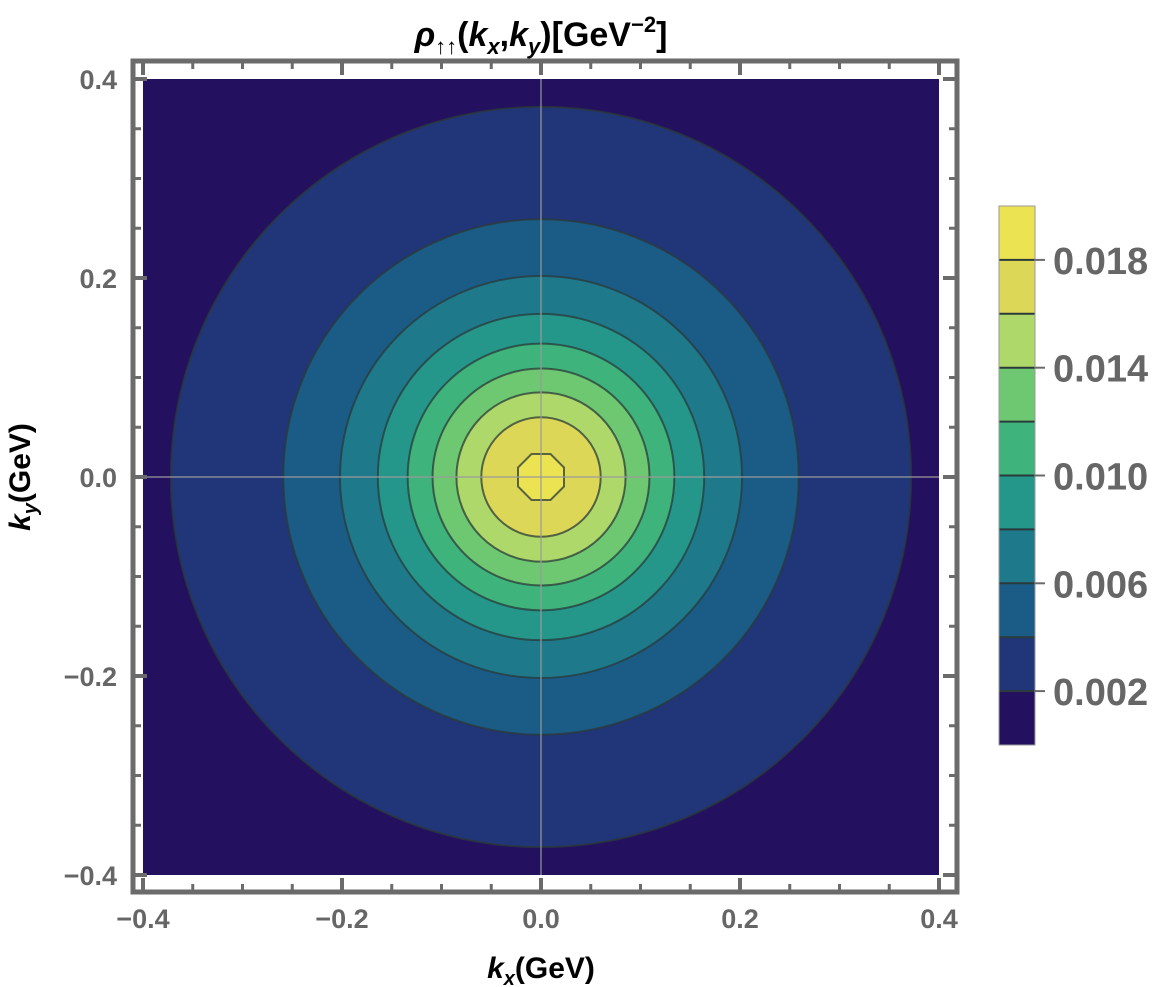 This screenshot has height=987, width=1169. Describe the element at coordinates (545, 35) in the screenshot. I see `title-args-close: )` at that location.